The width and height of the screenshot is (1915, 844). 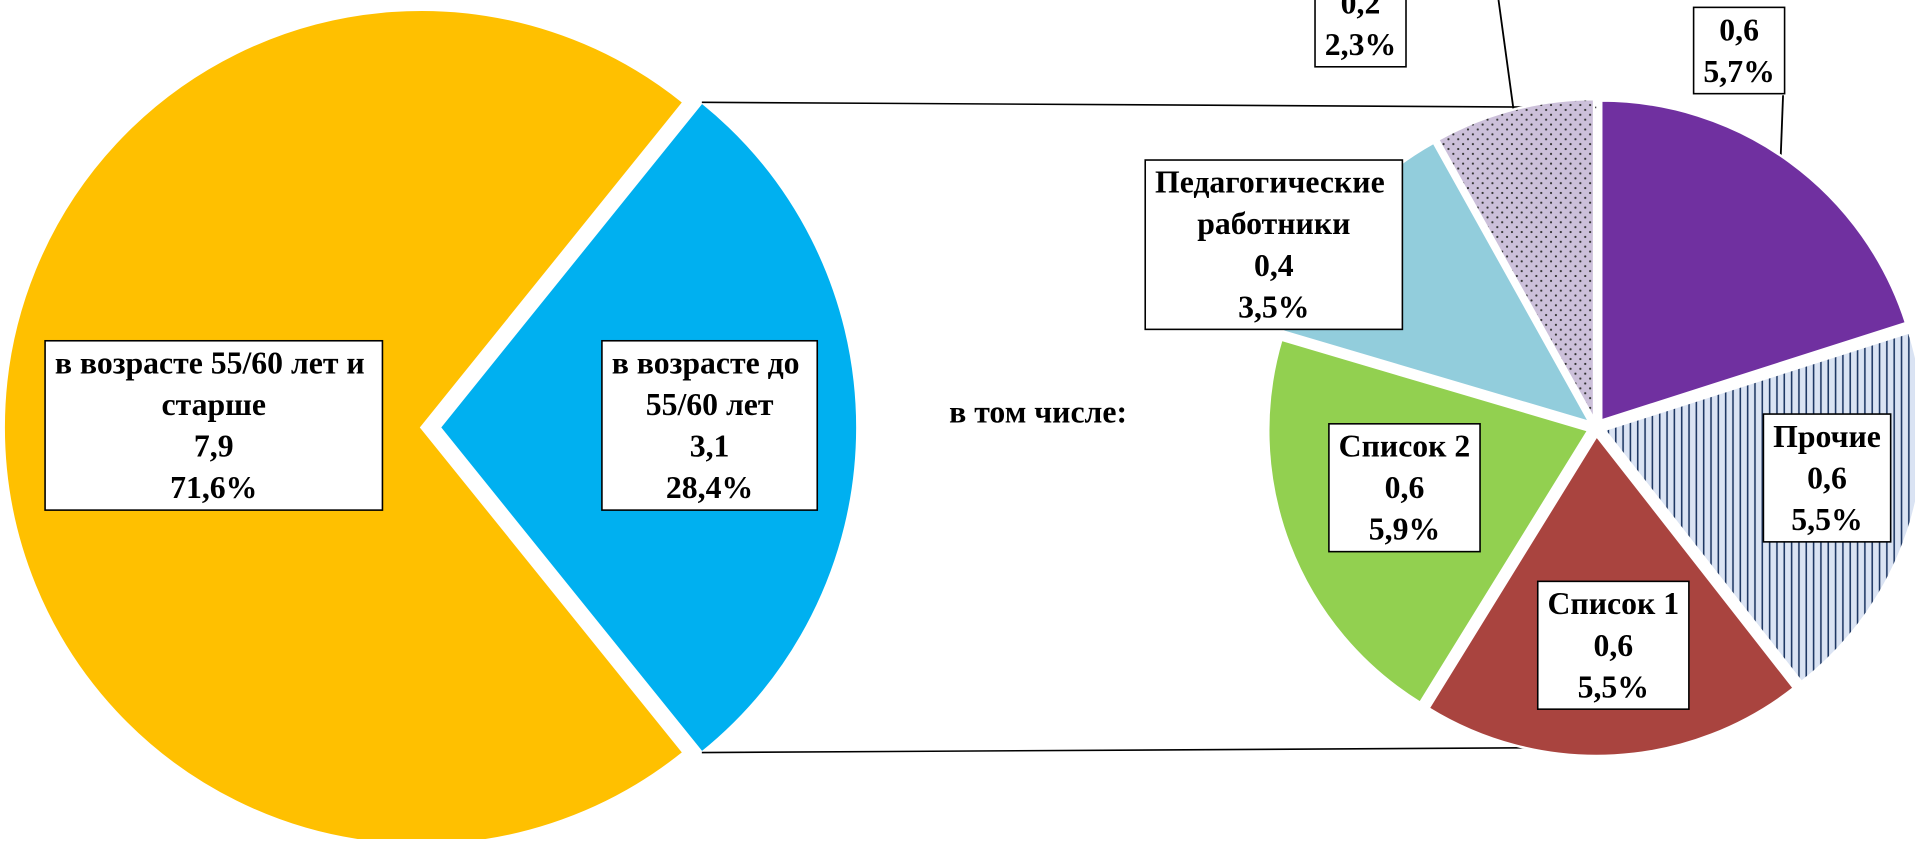 I want to click on value-label: 7,9, so click(x=214, y=446).